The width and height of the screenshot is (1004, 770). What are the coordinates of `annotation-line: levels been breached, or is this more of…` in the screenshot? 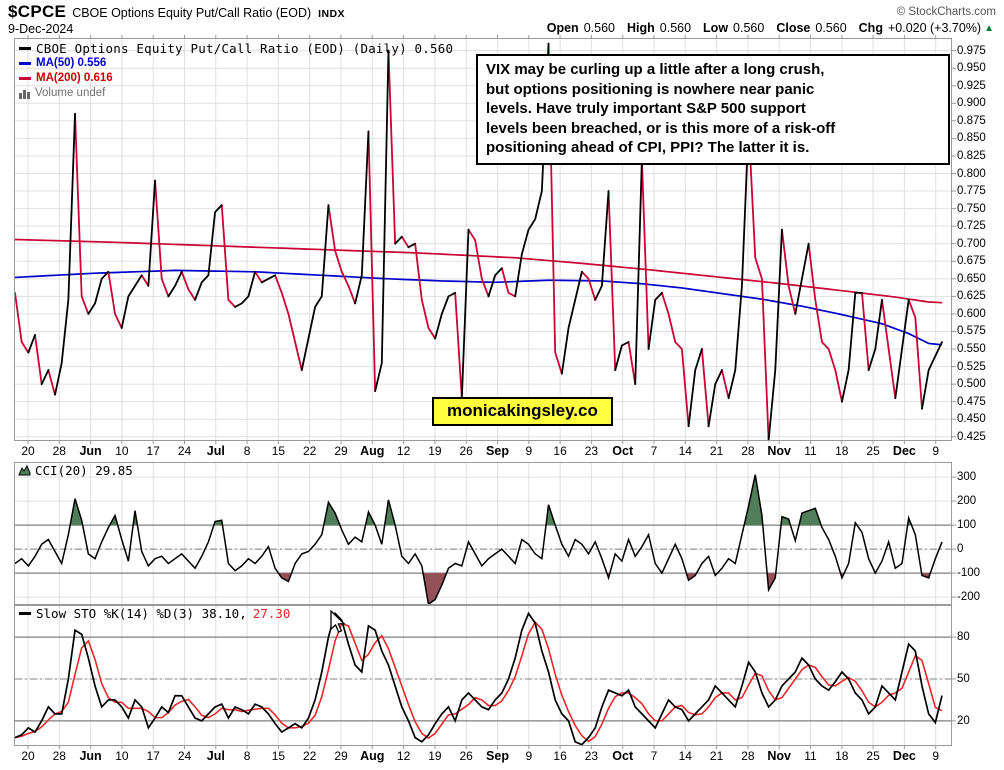 It's located at (661, 128).